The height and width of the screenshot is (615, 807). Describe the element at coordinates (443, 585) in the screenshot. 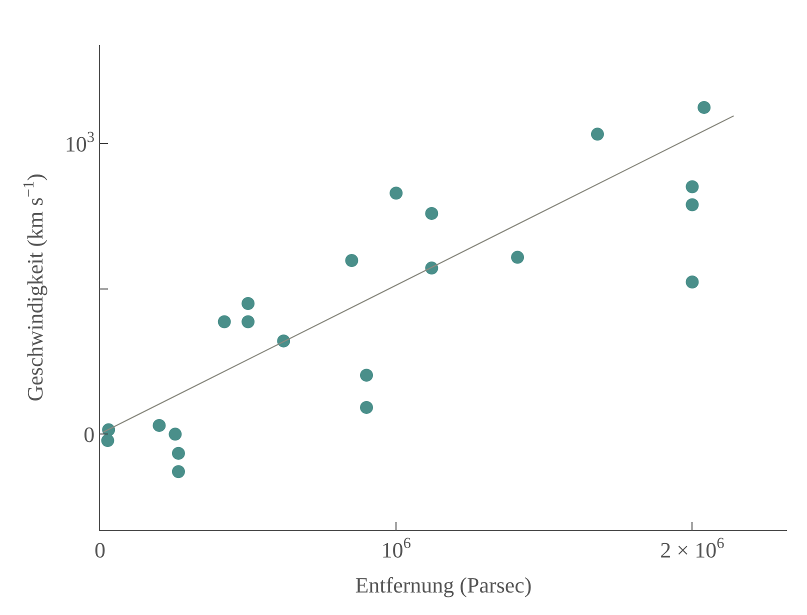

I see `x-axis-title: Entfernung (Parsec)` at that location.